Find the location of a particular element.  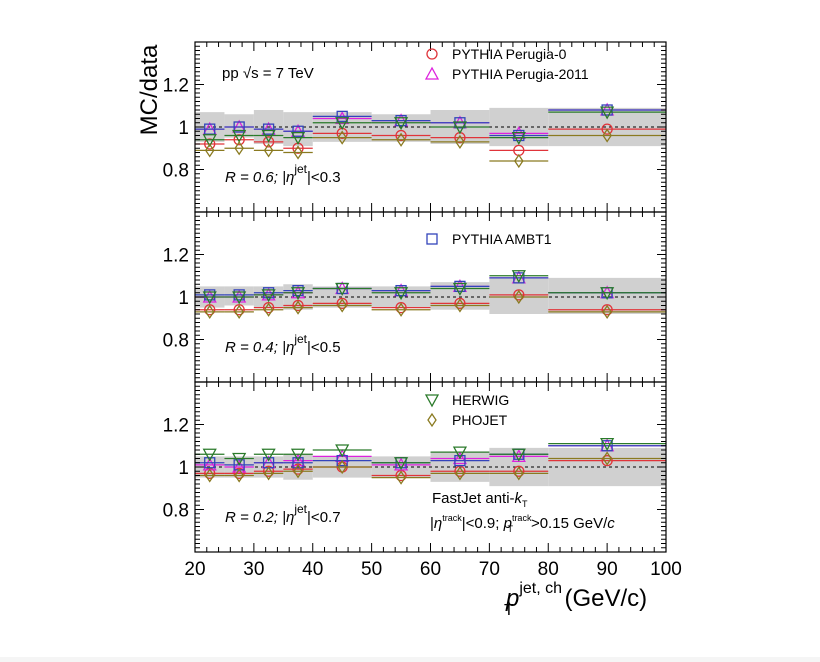

x-tick-label: 30 is located at coordinates (253, 569).